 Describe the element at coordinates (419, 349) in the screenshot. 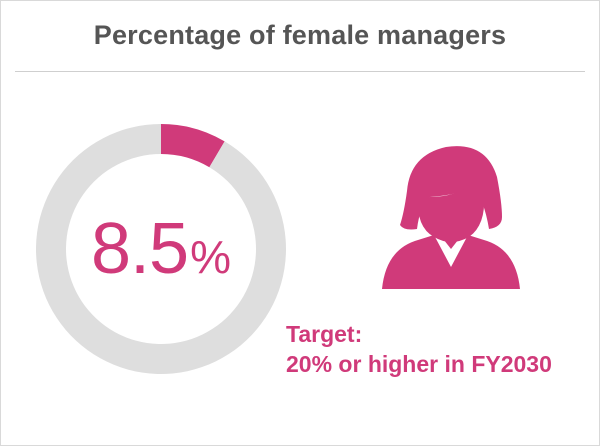

I see `target-text: Target: 20% or higher in FY2030` at that location.